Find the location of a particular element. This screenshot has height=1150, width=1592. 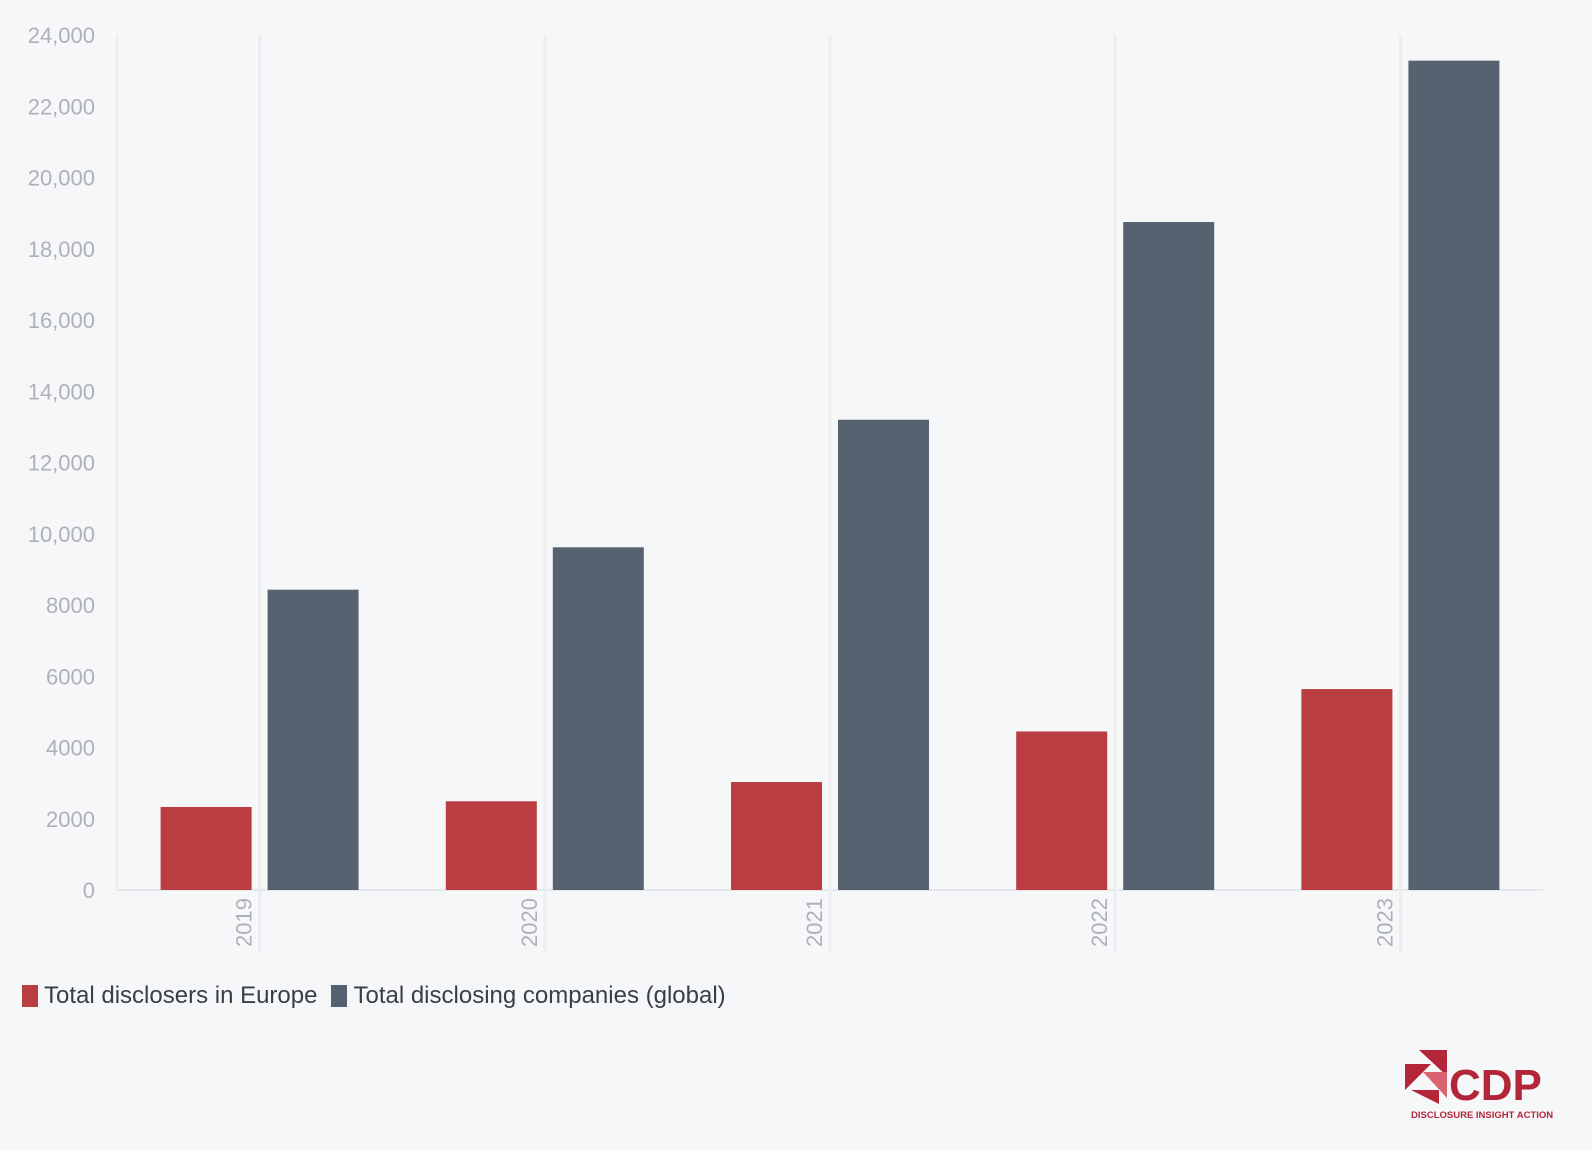

bar-global-2023 is located at coordinates (1454, 475).